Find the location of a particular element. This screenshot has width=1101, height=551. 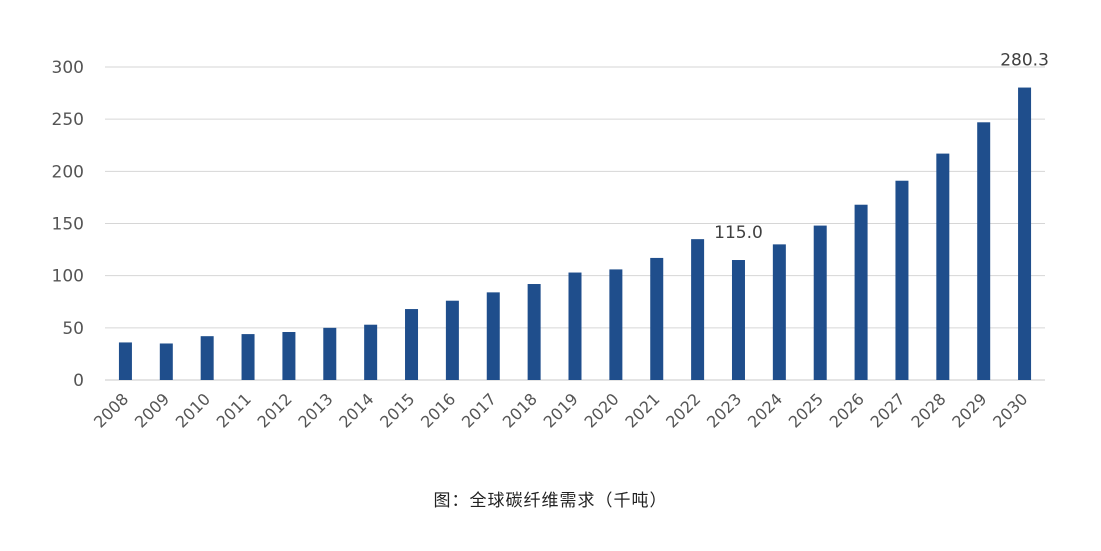

y-tick-label: 200 is located at coordinates (68, 172).